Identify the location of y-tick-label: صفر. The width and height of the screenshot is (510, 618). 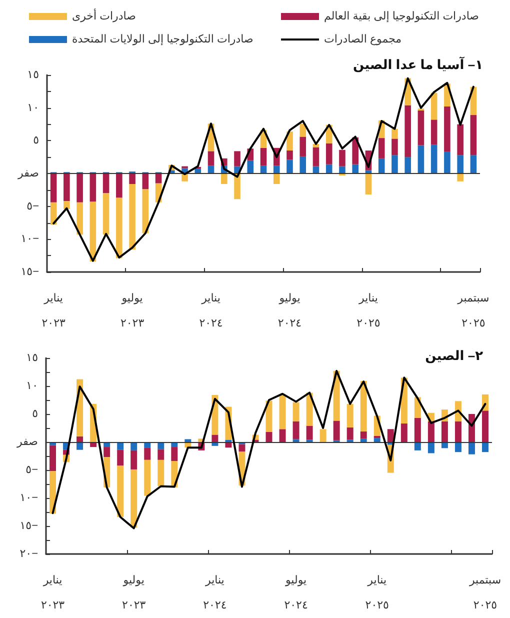
(28, 174).